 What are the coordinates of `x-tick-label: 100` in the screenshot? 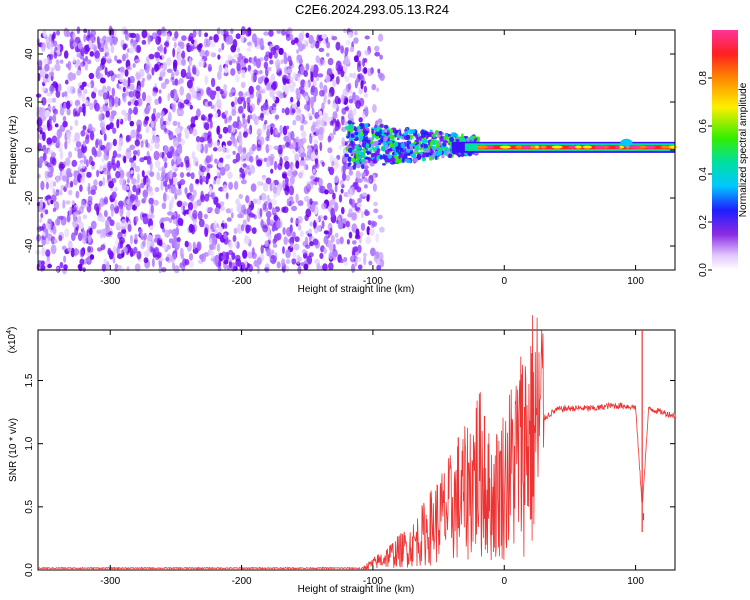 It's located at (635, 581).